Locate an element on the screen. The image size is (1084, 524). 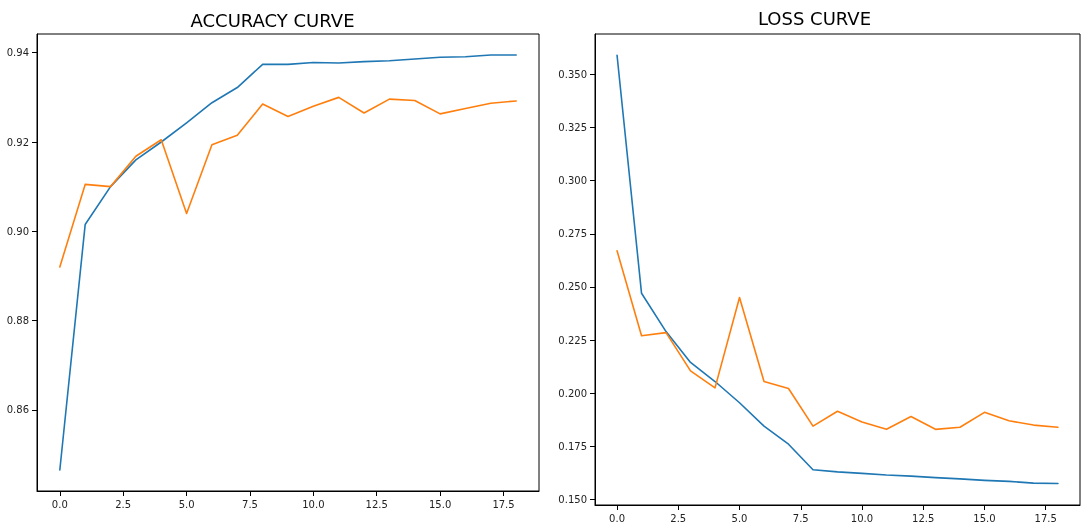
y-tick-label: 0.94 is located at coordinates (17, 53).